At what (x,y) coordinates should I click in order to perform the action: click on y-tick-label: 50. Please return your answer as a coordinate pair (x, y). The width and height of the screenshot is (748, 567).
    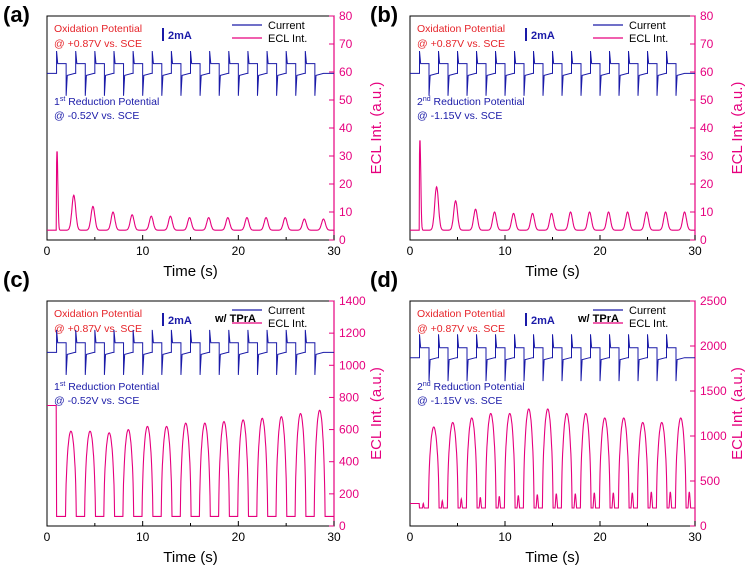
    Looking at the image, I should click on (346, 100).